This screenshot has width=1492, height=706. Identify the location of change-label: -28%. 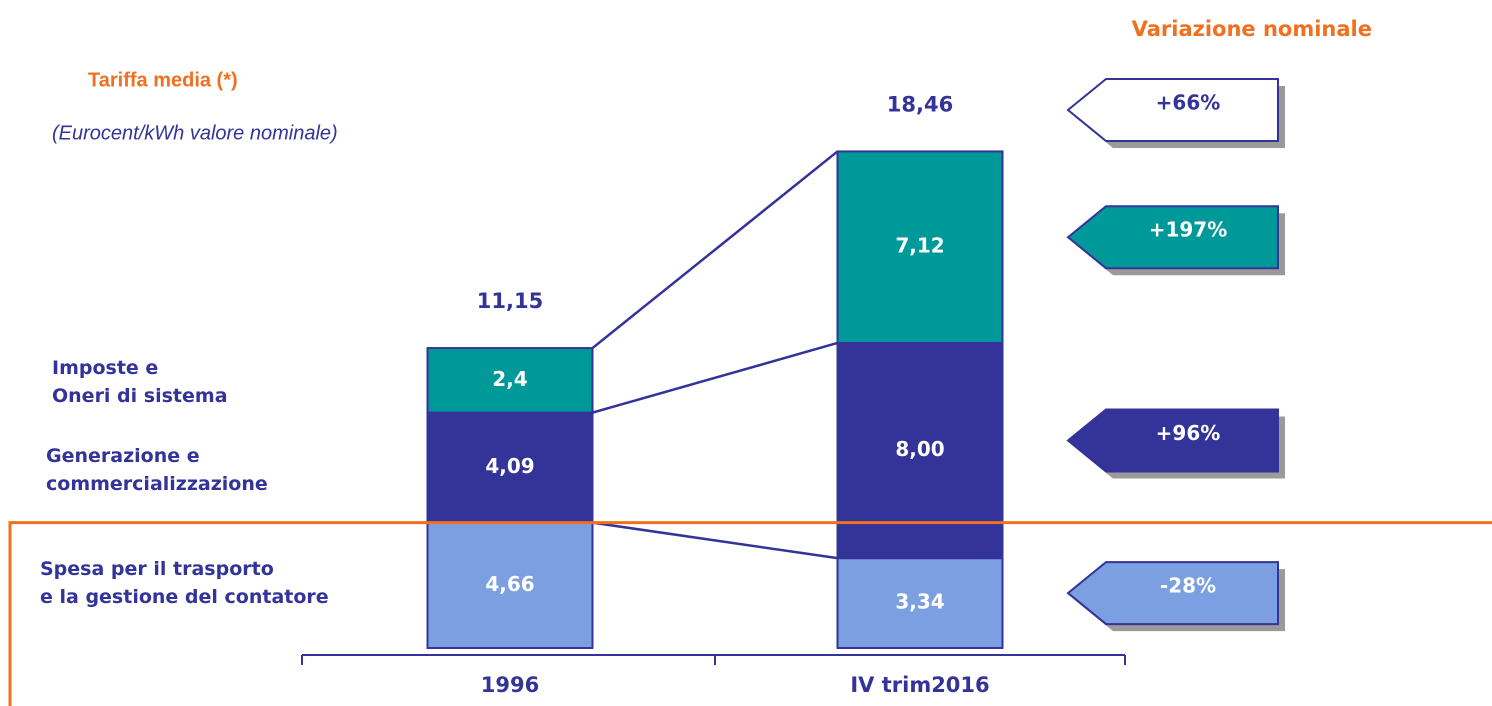
(1188, 586).